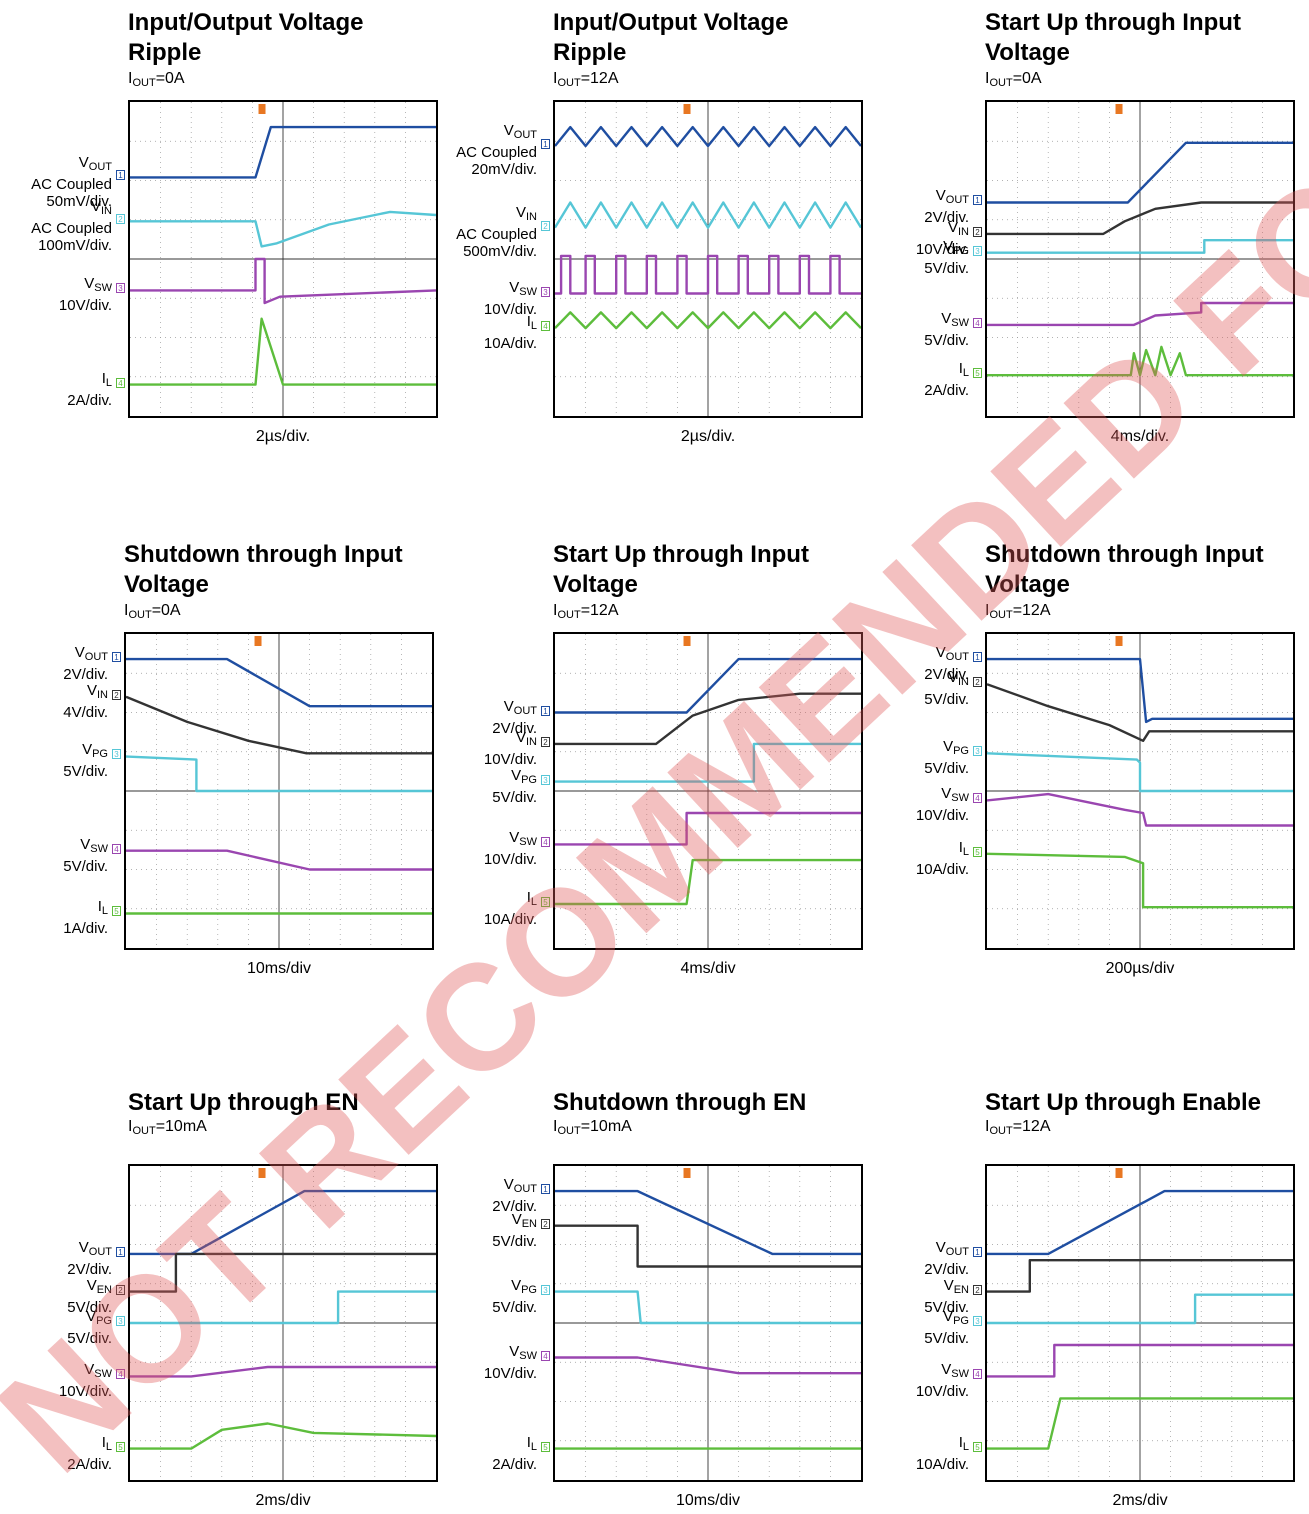 The image size is (1309, 1514). What do you see at coordinates (156, 81) in the screenshot?
I see `test-condition: IOUT=0A` at bounding box center [156, 81].